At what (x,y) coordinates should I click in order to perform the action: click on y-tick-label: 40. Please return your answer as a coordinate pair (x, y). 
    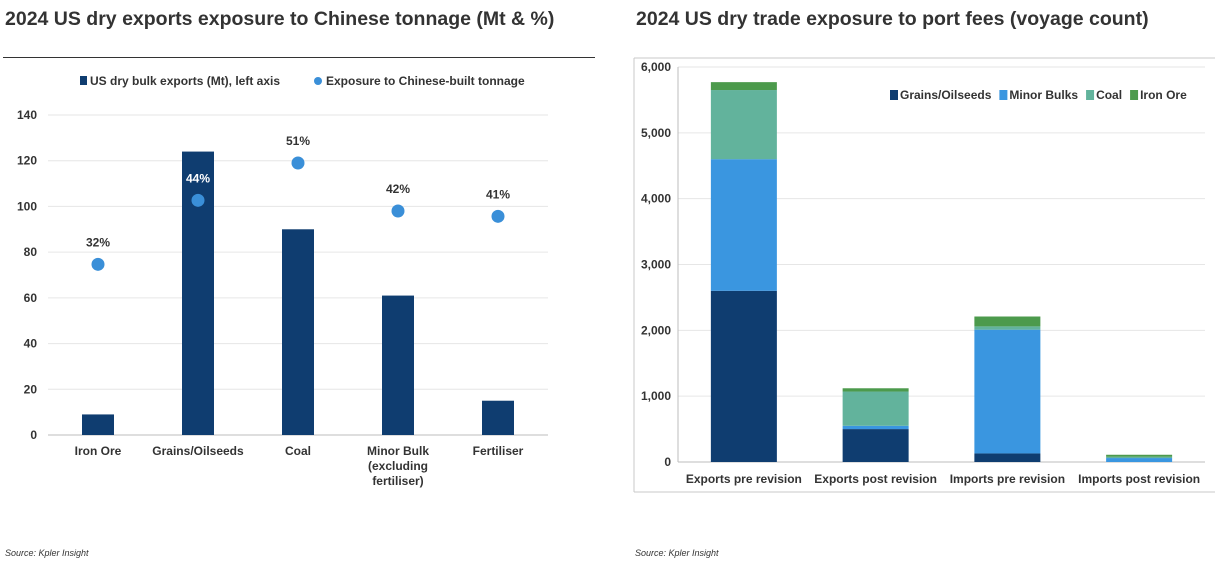
    Looking at the image, I should click on (31, 344).